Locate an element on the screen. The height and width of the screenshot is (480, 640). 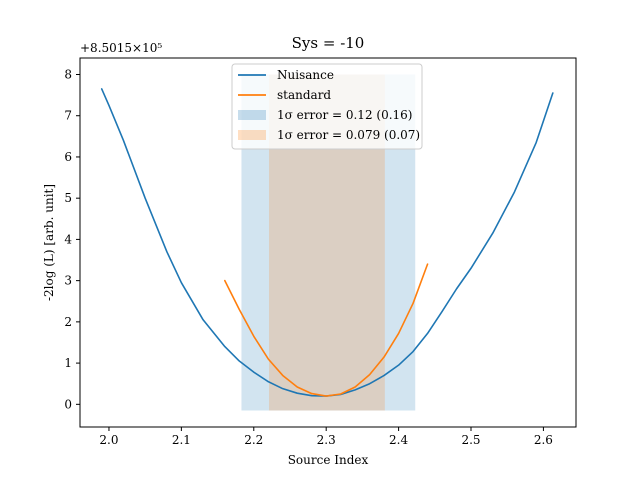
x-axis-label: Source Index is located at coordinates (328, 460).